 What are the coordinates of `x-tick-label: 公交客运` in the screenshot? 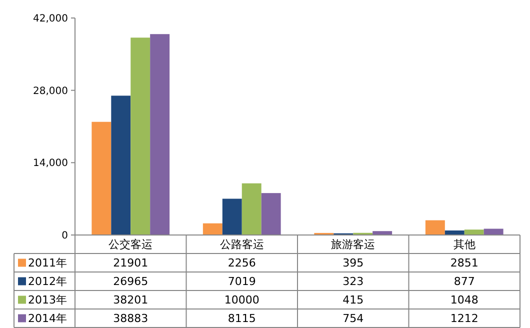 It's located at (130, 245).